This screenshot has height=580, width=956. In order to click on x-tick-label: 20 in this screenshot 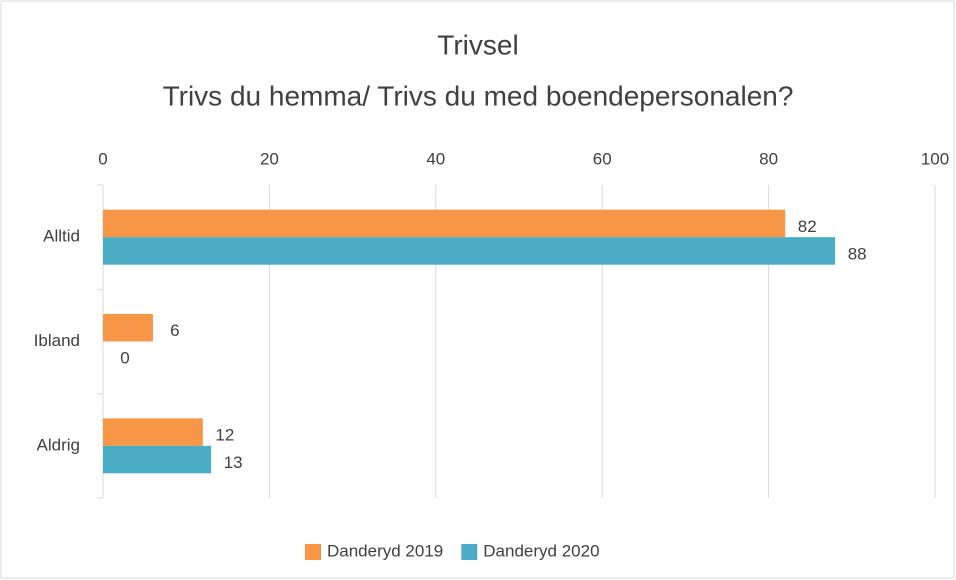, I will do `click(269, 158)`.